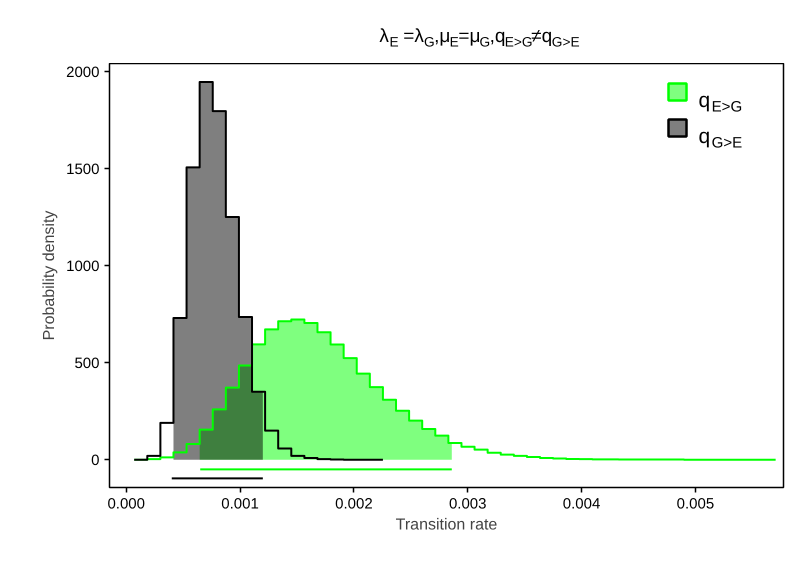 This screenshot has width=792, height=563. What do you see at coordinates (126, 504) in the screenshot?
I see `x-tick-label: 0.000` at bounding box center [126, 504].